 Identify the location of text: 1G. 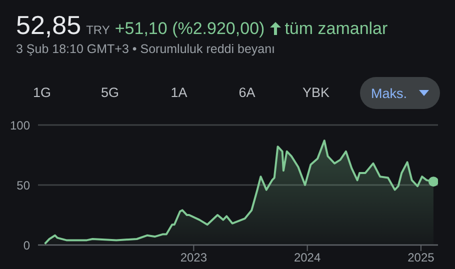
(42, 92).